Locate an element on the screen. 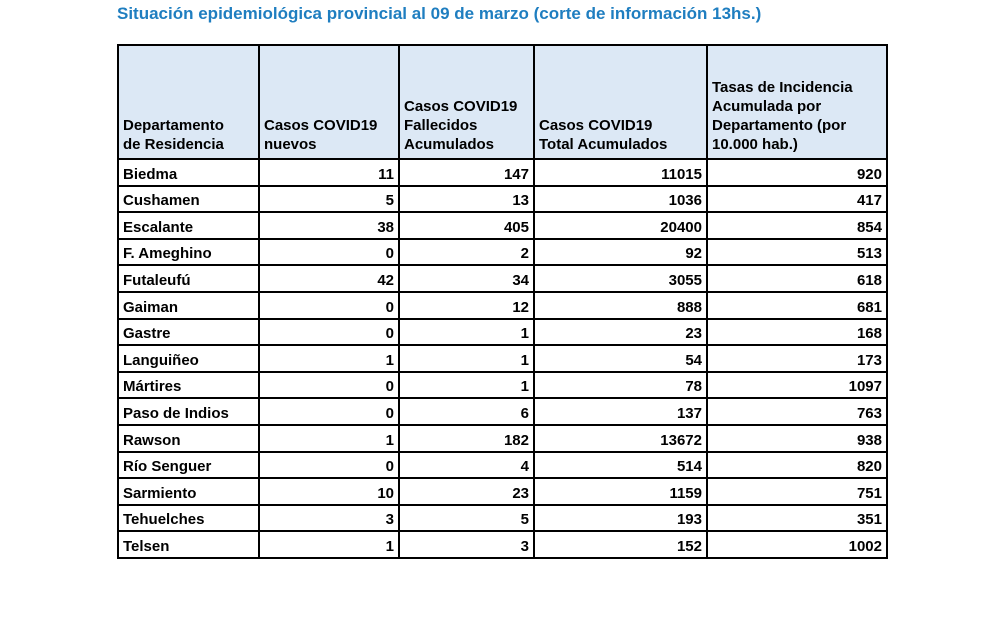  column-header-total: Casos COVID19 Total Acumulados is located at coordinates (620, 102).